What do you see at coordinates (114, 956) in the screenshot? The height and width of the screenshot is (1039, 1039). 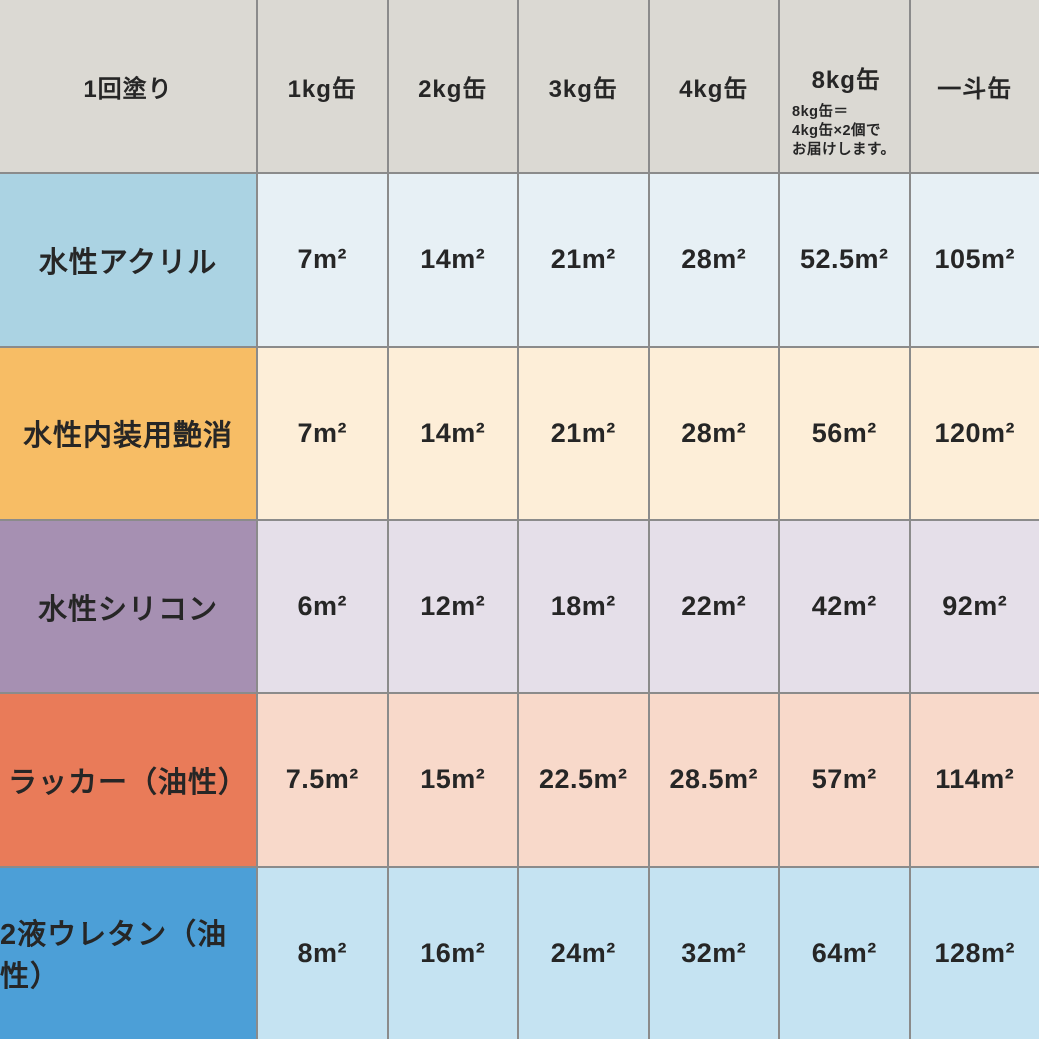 I see `row-label-text: 2液ウレタン（油性）` at bounding box center [114, 956].